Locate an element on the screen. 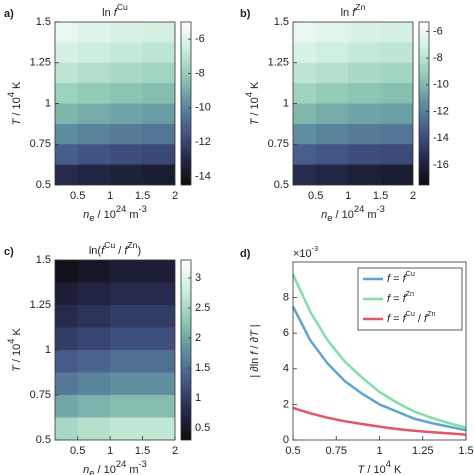 This screenshot has height=475, width=474. panel-label: b) is located at coordinates (245, 14).